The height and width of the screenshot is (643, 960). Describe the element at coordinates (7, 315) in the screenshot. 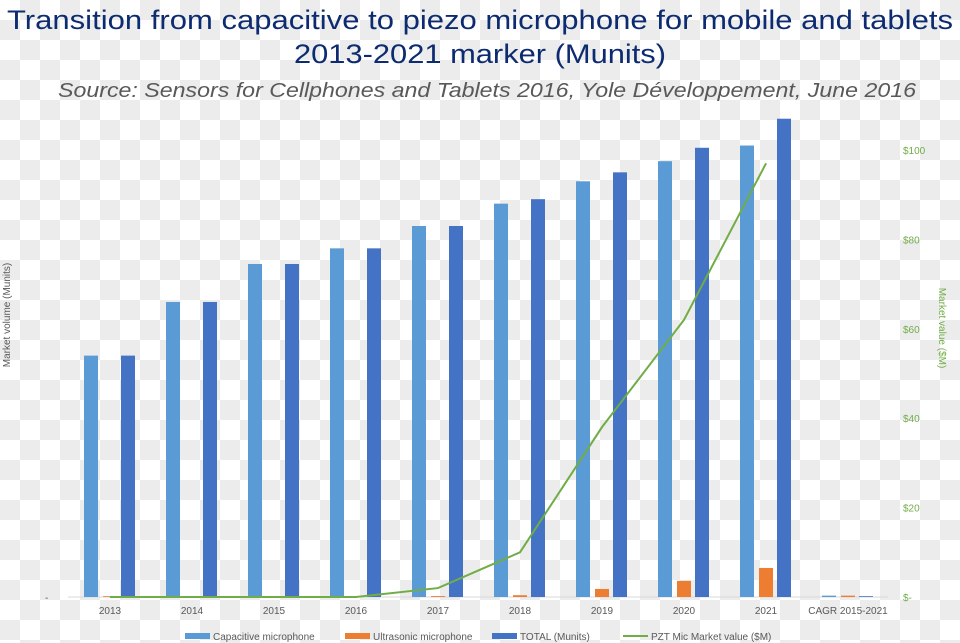

I see `y-axis-label: Market volume (Munits)` at that location.